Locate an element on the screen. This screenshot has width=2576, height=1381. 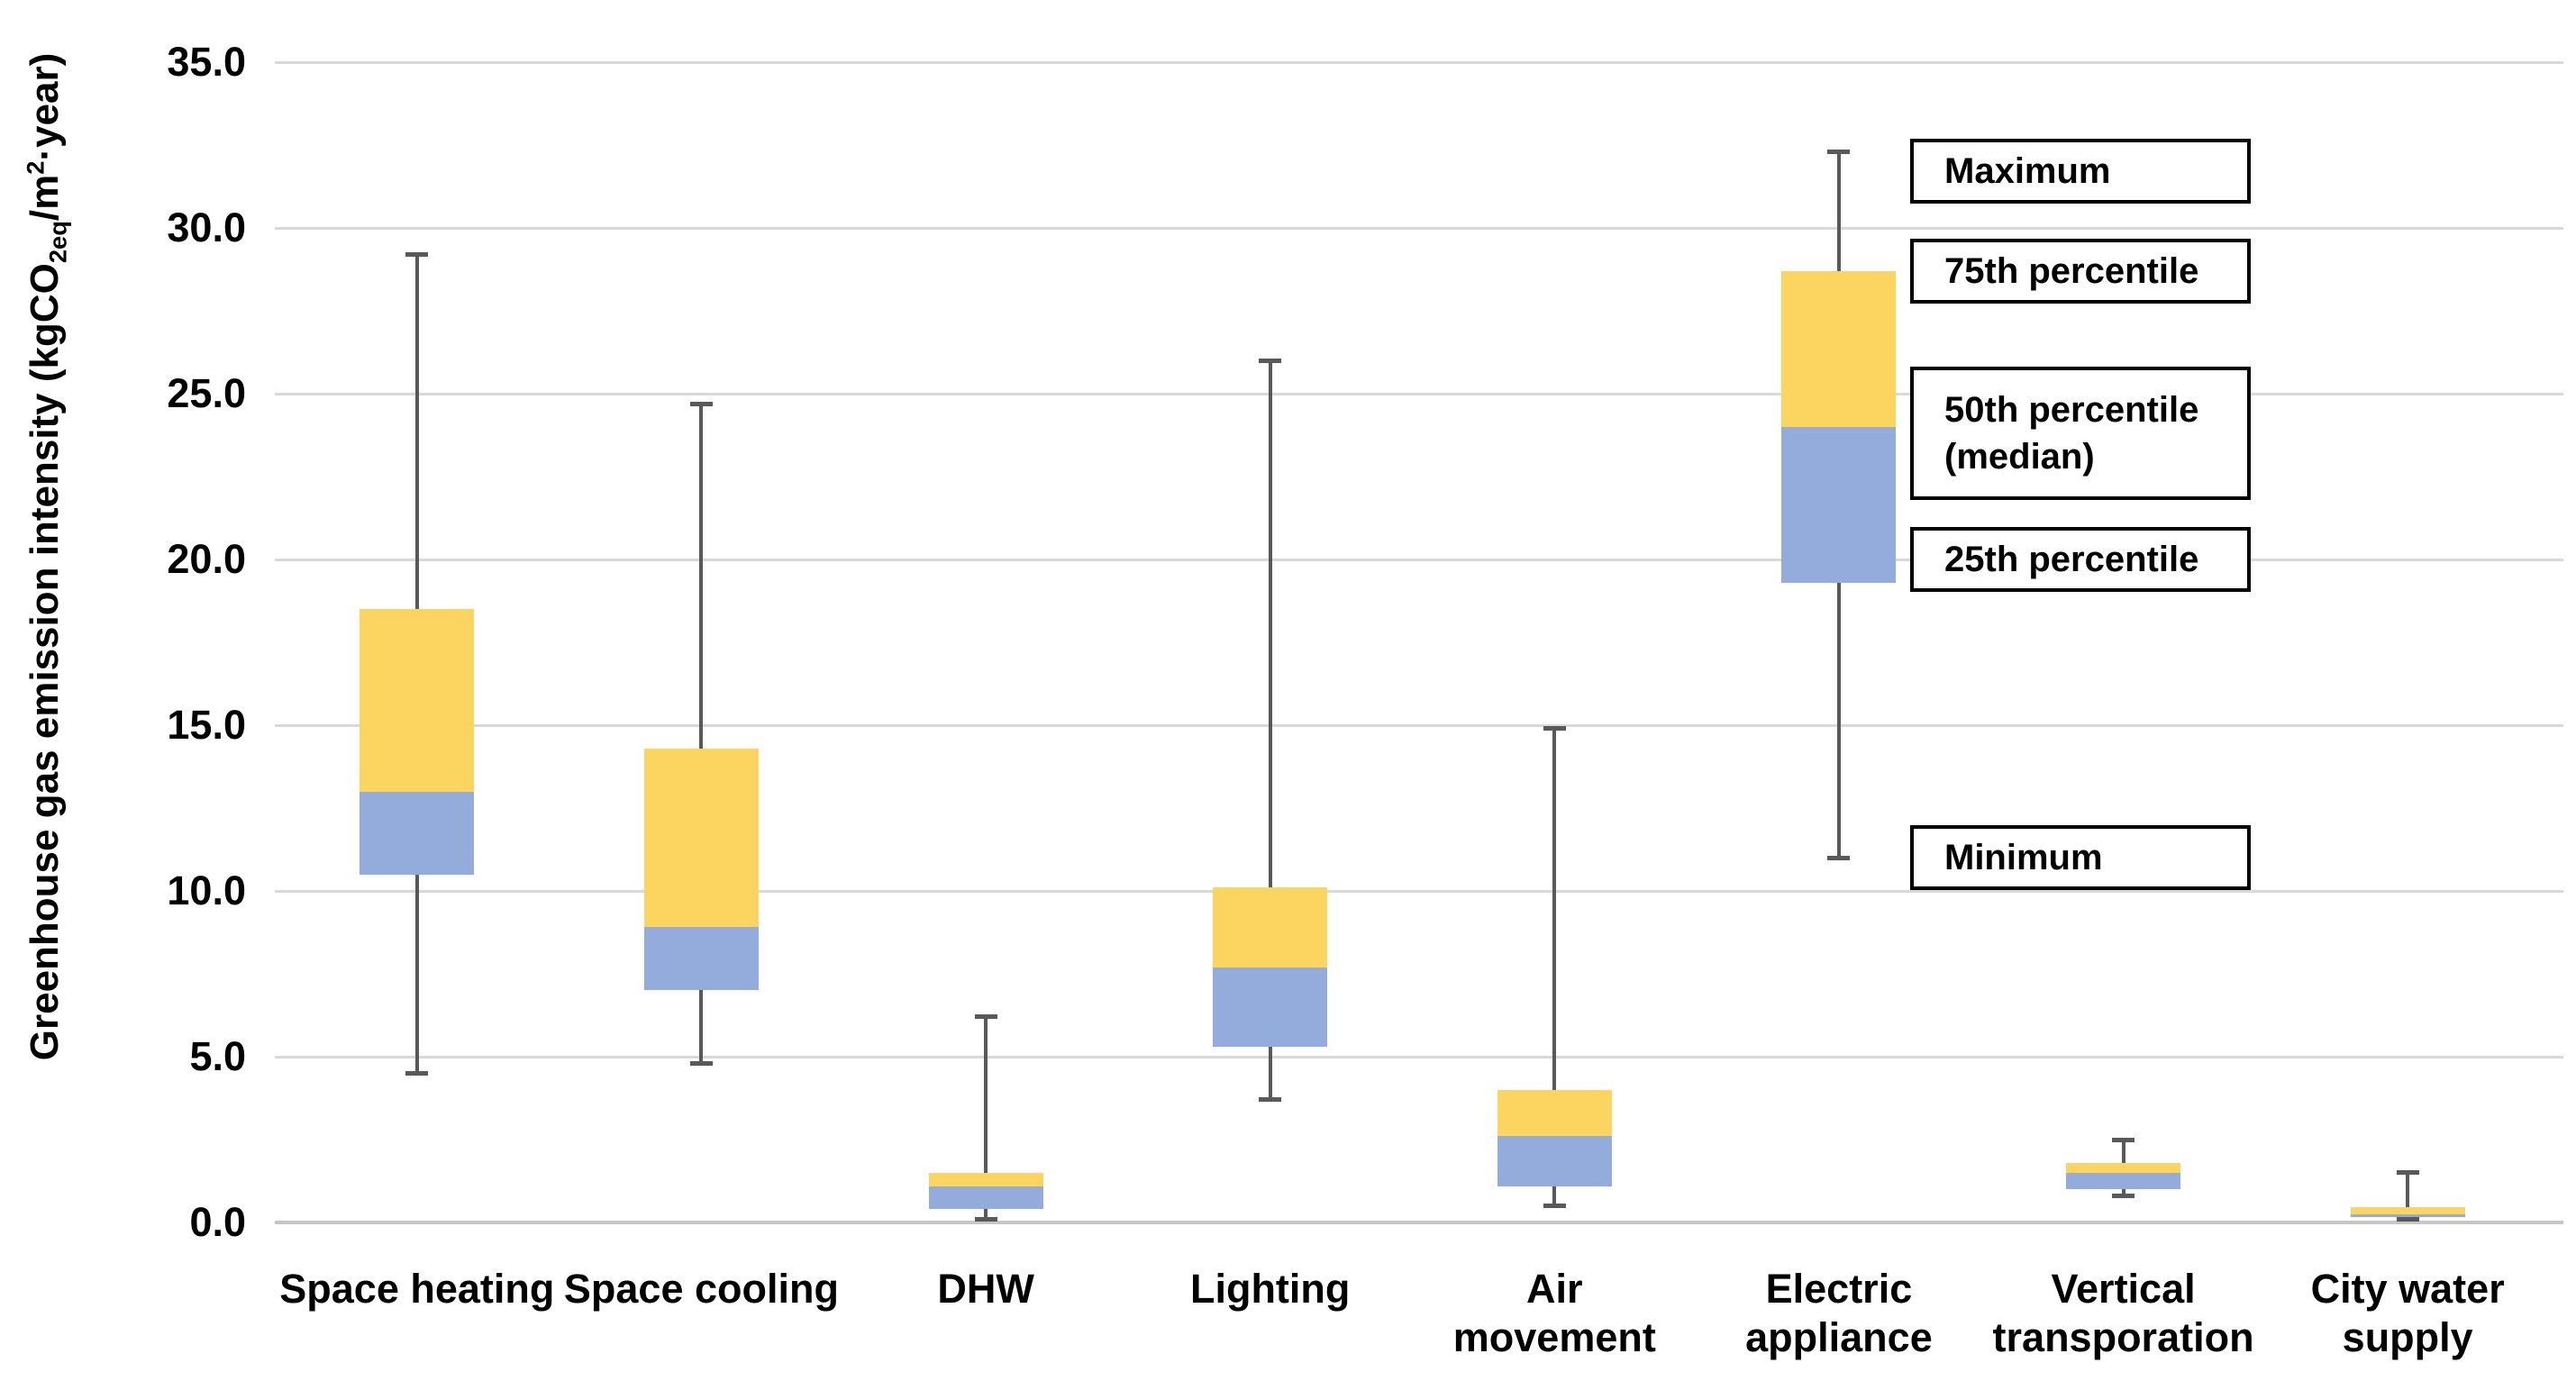
x-category-label-space-heating: Space heating is located at coordinates (417, 1289).